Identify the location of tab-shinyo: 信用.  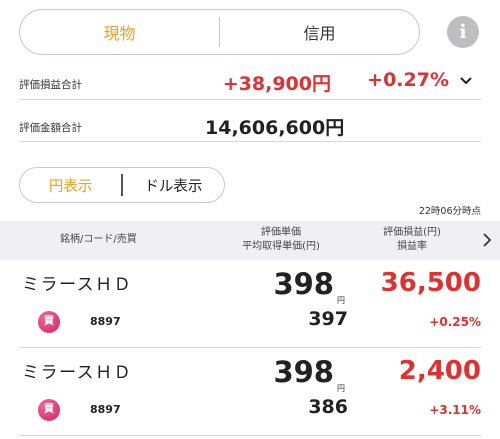
(319, 33).